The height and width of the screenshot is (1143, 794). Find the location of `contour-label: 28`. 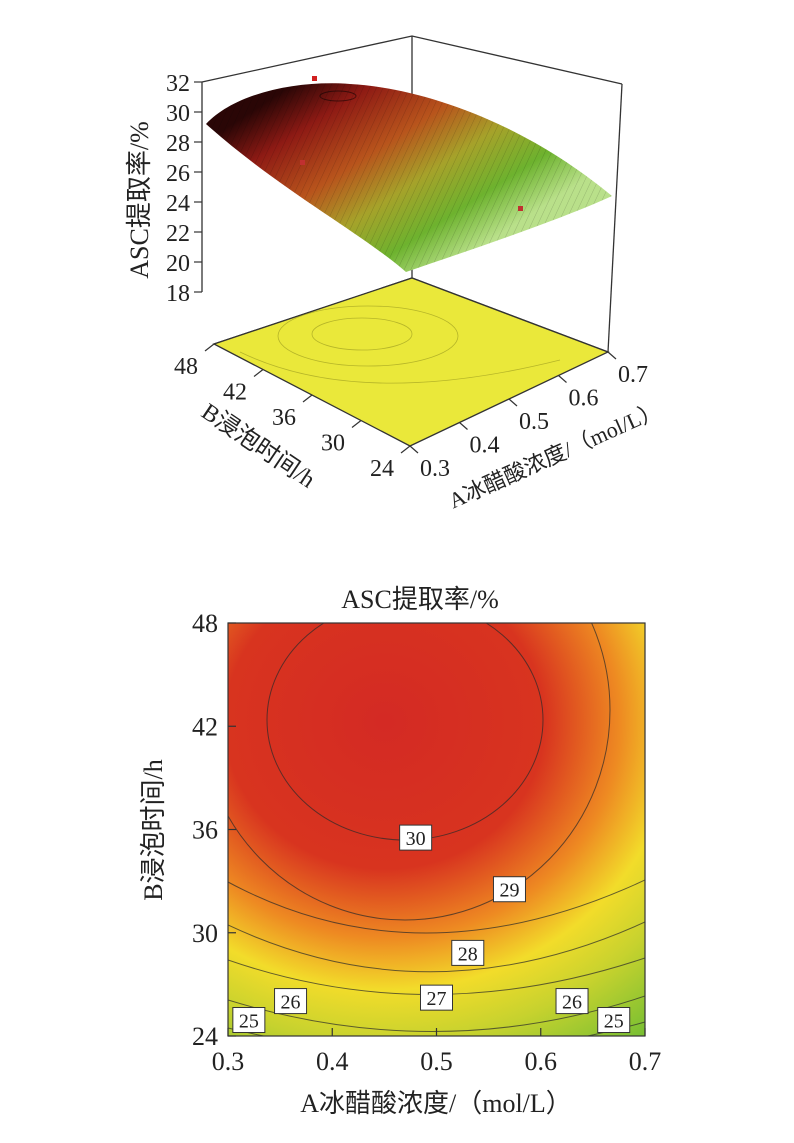

contour-label: 28 is located at coordinates (468, 952).